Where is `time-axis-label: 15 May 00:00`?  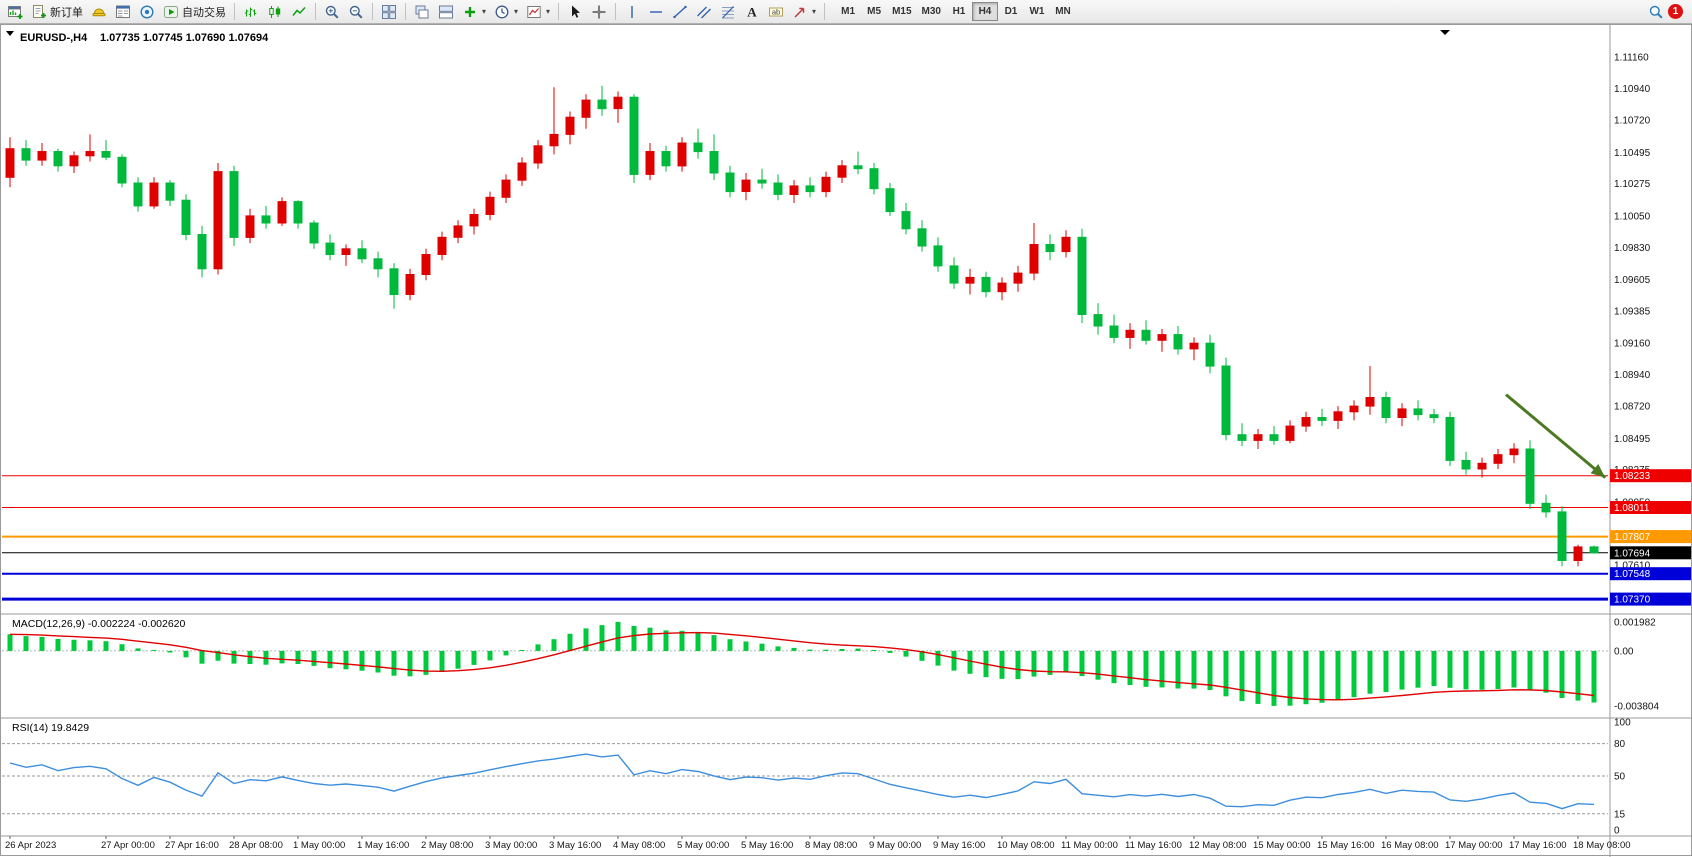
time-axis-label: 15 May 00:00 is located at coordinates (1282, 845).